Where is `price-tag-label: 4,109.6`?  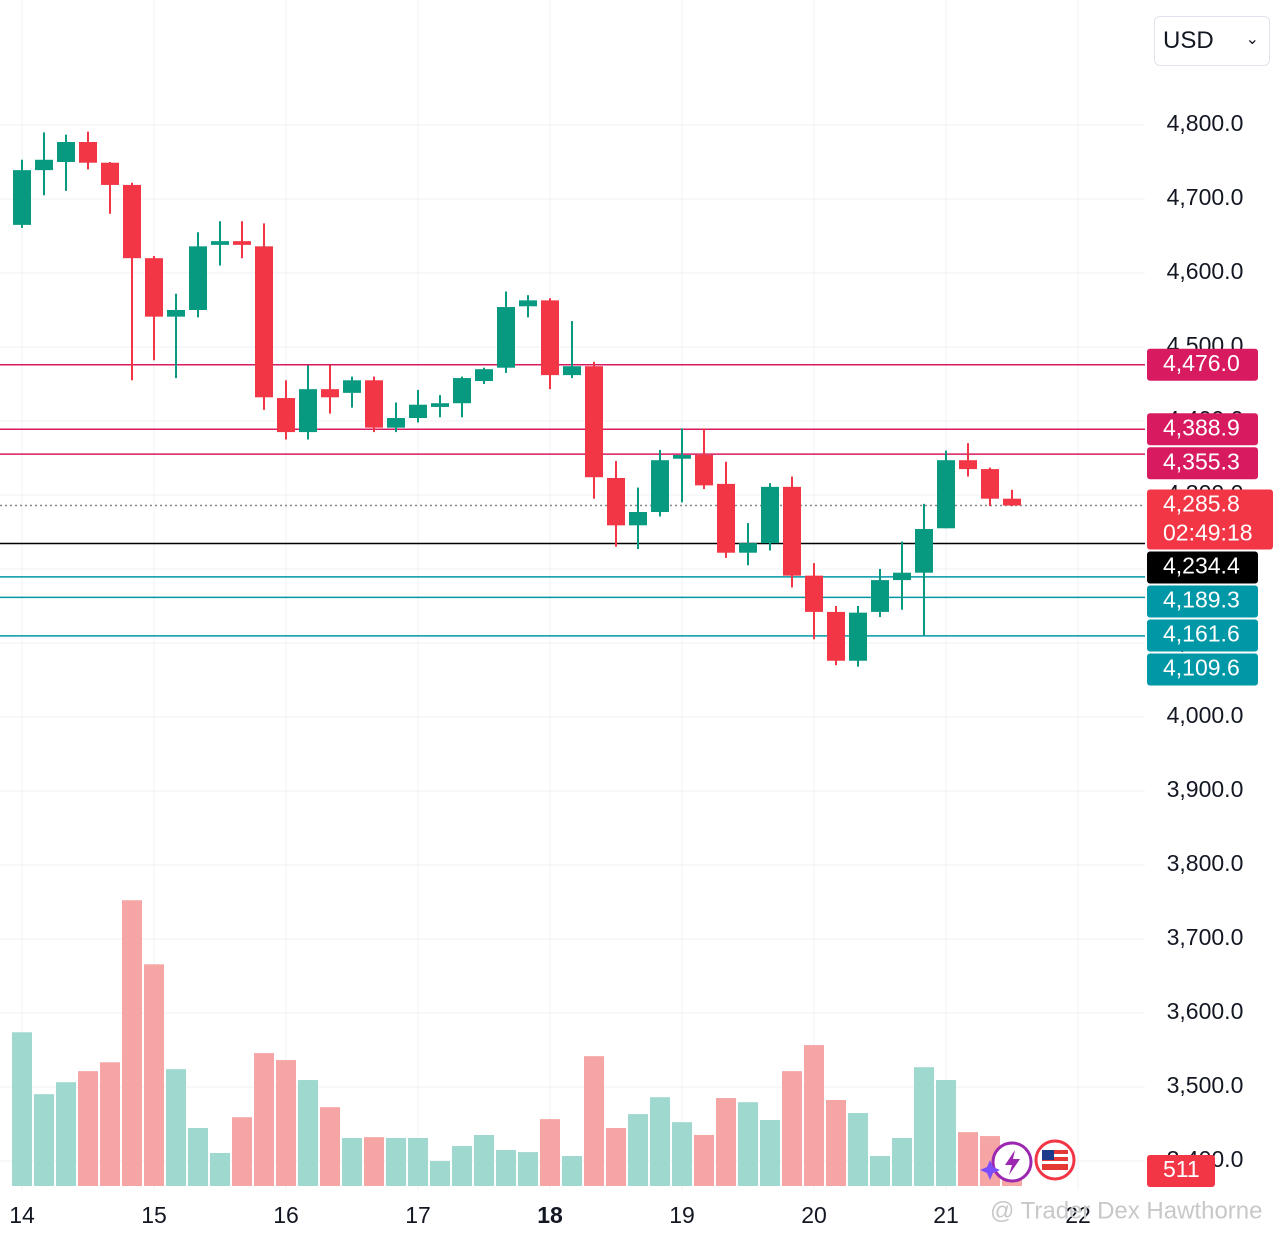 price-tag-label: 4,109.6 is located at coordinates (1201, 668).